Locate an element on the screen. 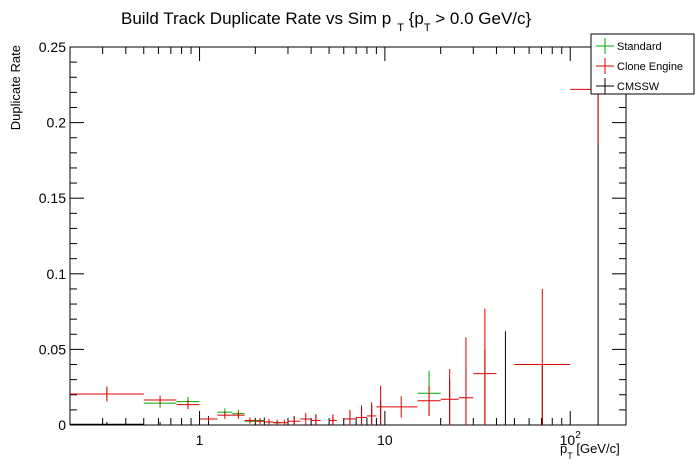 This screenshot has width=696, height=472. y-tick-label: 0.2 is located at coordinates (57, 123).